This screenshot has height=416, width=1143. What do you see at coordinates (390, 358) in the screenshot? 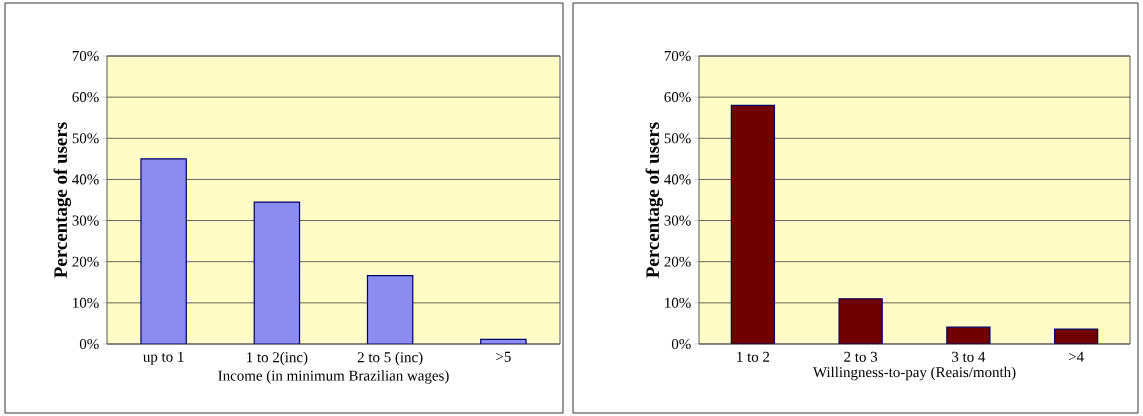
I see `x-tick-label: 2 to 5 (inc)` at bounding box center [390, 358].